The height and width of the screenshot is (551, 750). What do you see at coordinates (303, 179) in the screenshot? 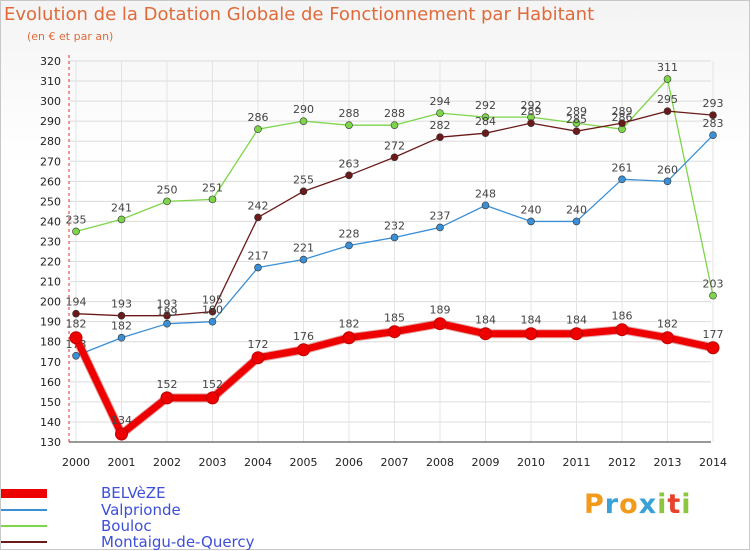
I see `data-label: 255` at bounding box center [303, 179].